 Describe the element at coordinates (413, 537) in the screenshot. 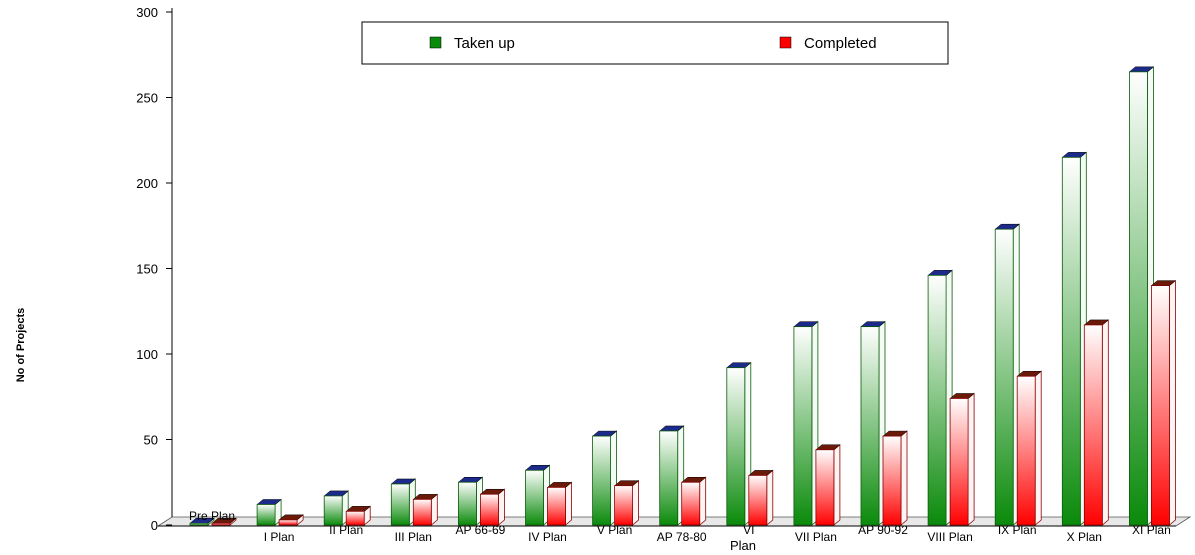

I see `x-tick-label: III Plan` at that location.